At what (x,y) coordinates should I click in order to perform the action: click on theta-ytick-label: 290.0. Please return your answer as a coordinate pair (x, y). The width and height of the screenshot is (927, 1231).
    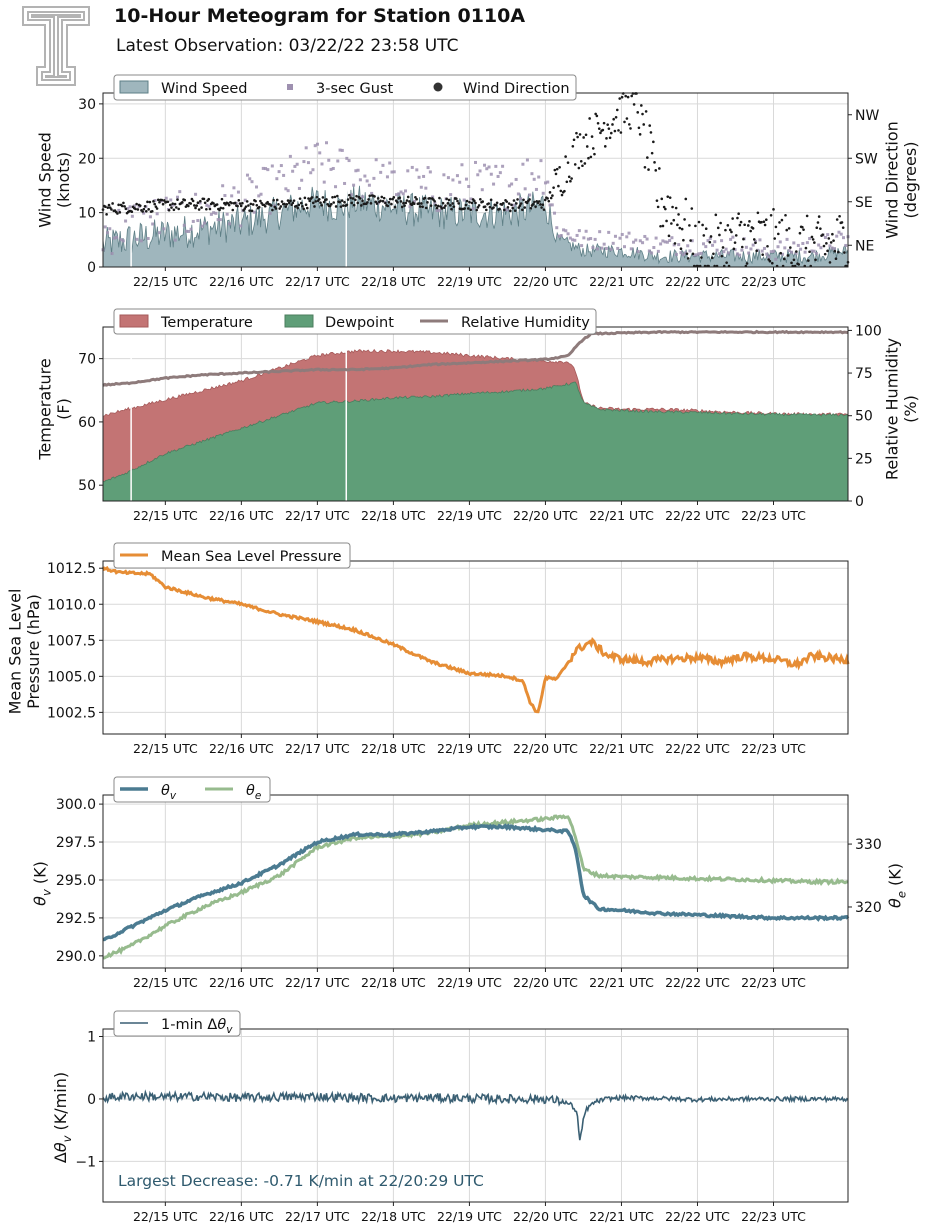
    Looking at the image, I should click on (76, 957).